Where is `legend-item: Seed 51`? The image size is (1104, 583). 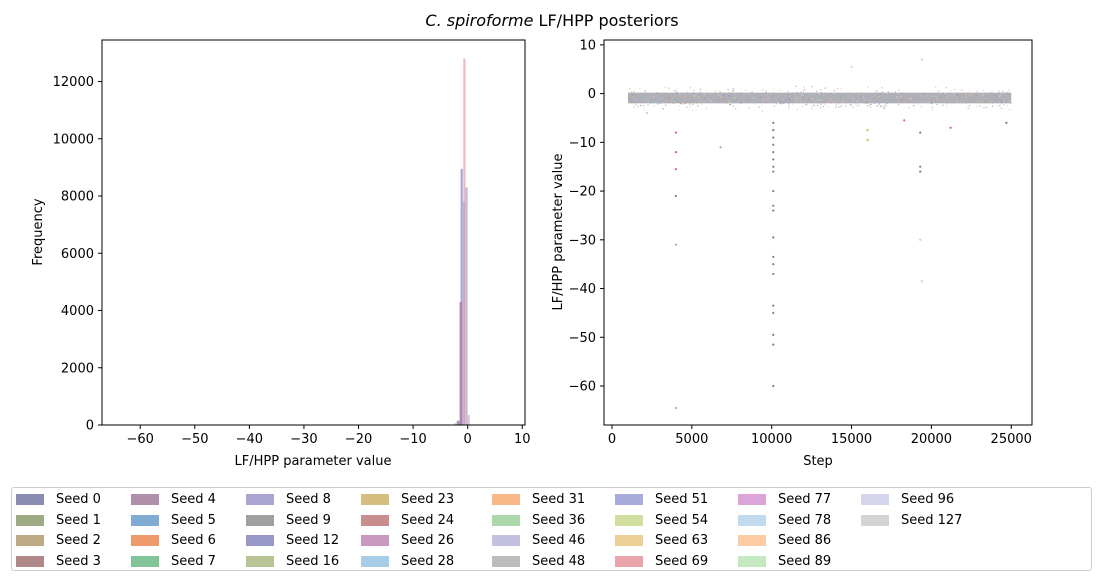
legend-item: Seed 51 is located at coordinates (661, 499).